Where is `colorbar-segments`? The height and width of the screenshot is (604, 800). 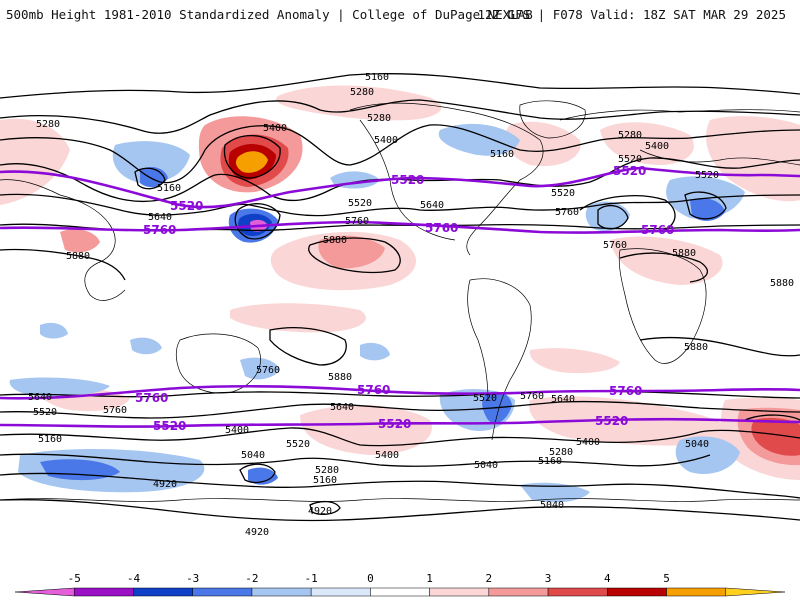
colorbar-segments is located at coordinates (400, 592).